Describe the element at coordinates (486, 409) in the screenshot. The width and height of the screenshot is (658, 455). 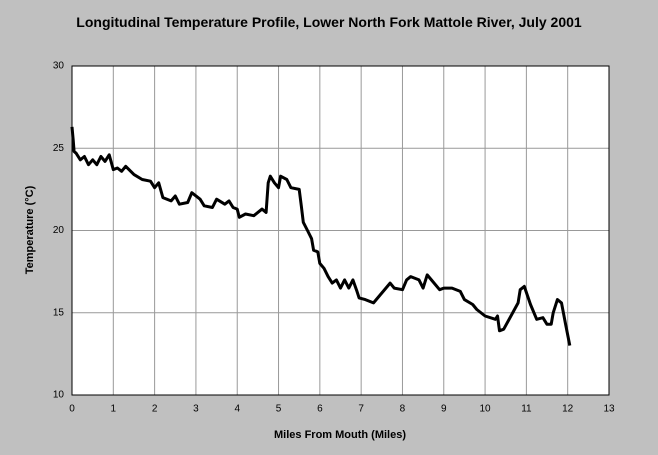
I see `x-tick-label: 10` at that location.